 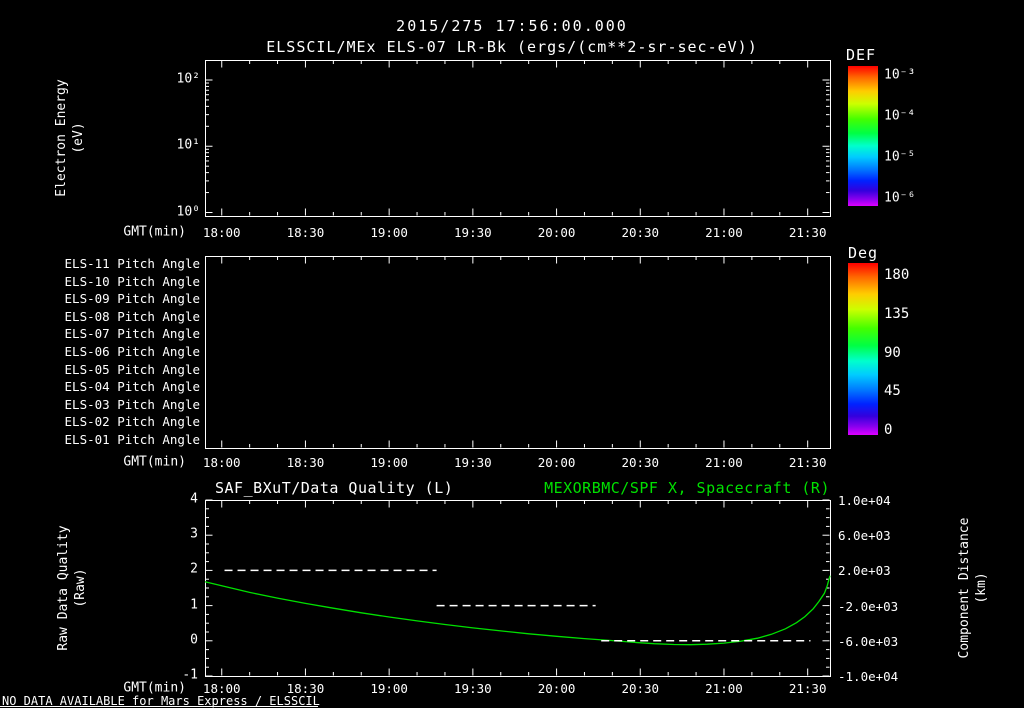 What do you see at coordinates (132, 422) in the screenshot?
I see `els-row-label: ELS-02 Pitch Angle` at bounding box center [132, 422].